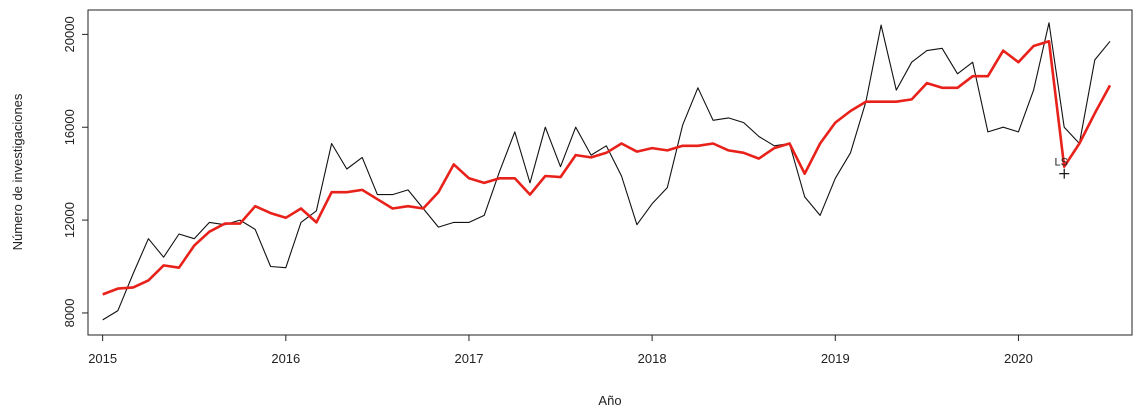 This screenshot has height=413, width=1144. What do you see at coordinates (1060, 163) in the screenshot?
I see `annotation-label: LS` at bounding box center [1060, 163].